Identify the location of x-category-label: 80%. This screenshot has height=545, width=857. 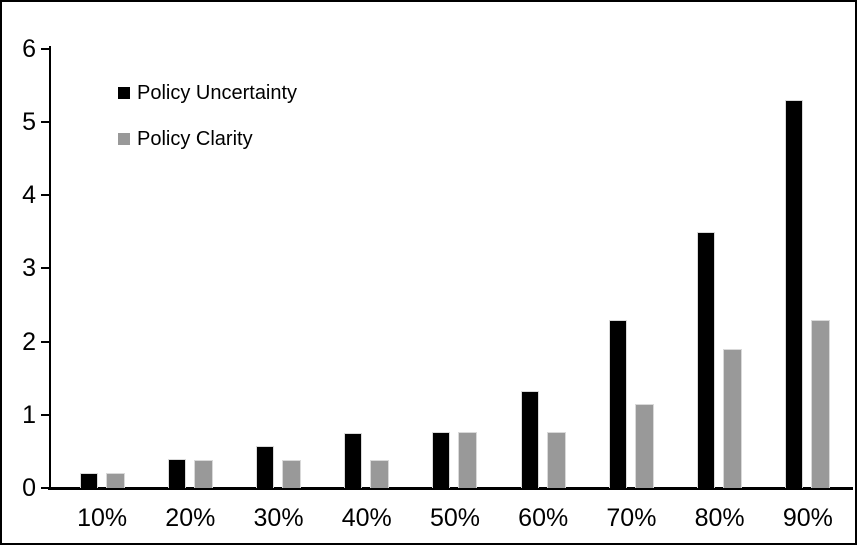
(719, 518).